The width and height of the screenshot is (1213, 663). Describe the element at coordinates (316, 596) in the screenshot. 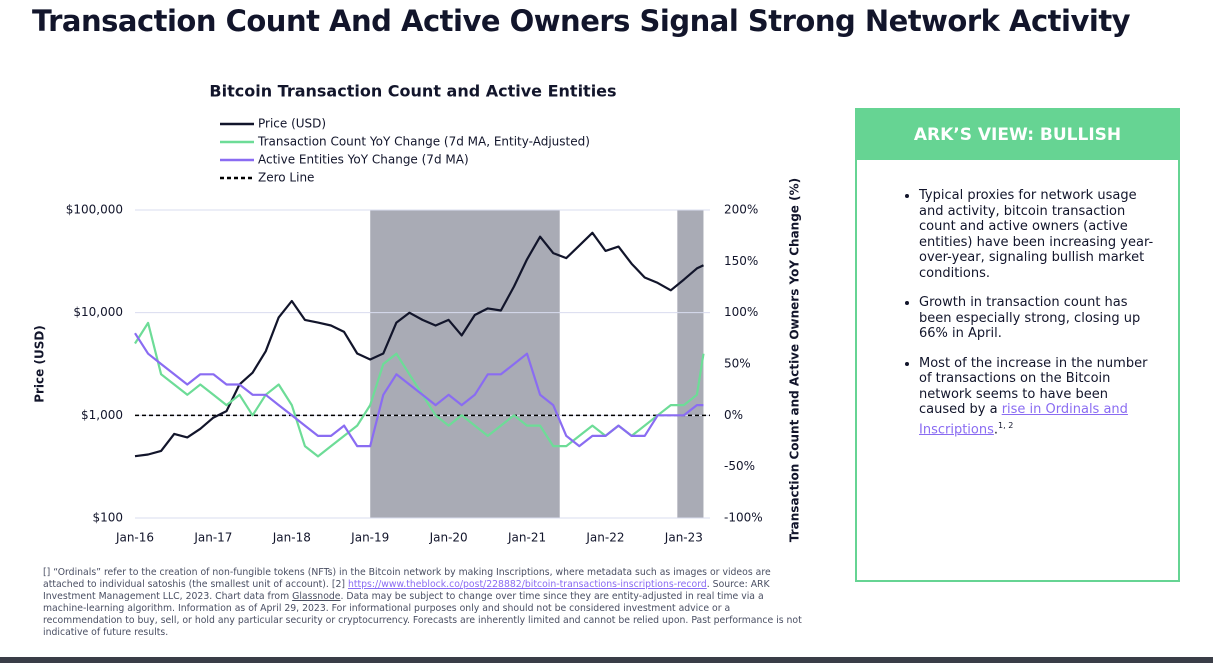

I see `source-link: Glassnode` at that location.